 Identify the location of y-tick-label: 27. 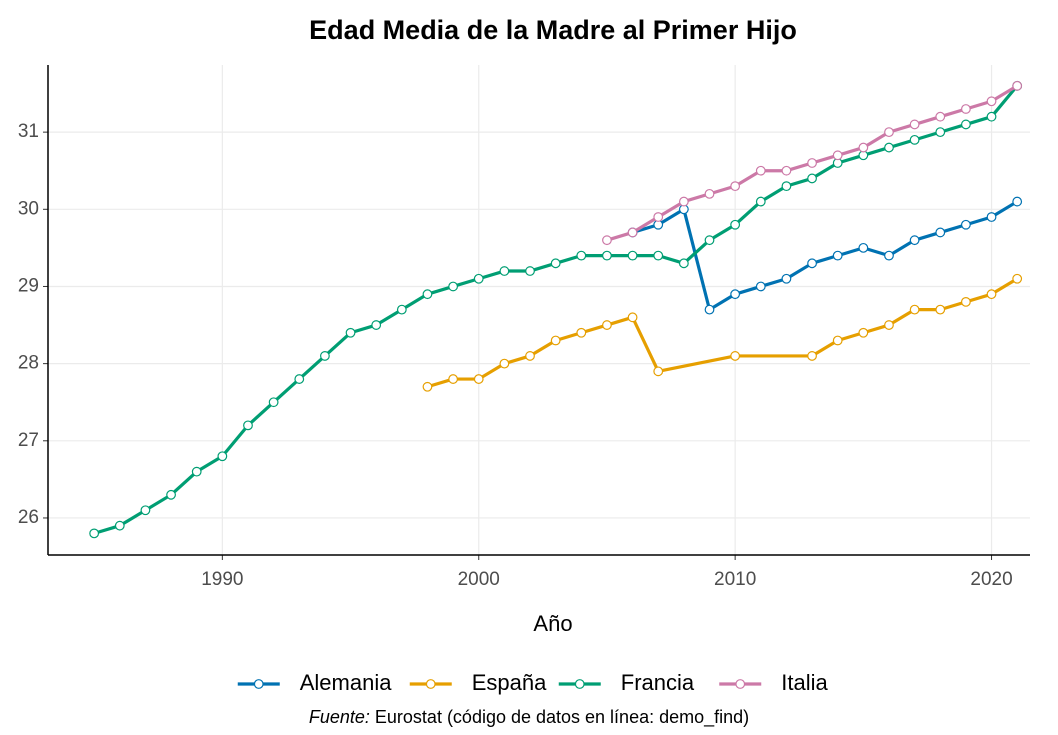
(28, 440).